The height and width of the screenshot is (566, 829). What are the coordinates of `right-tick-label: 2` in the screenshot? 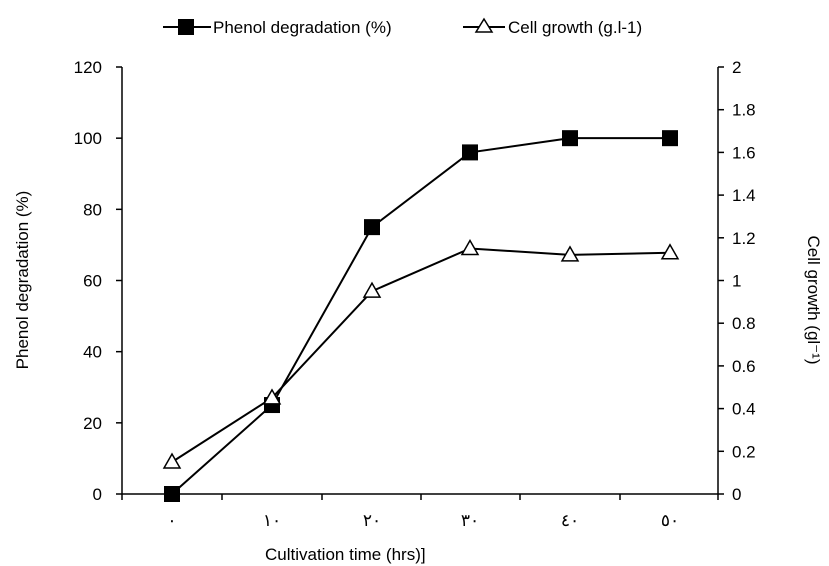 It's located at (736, 67).